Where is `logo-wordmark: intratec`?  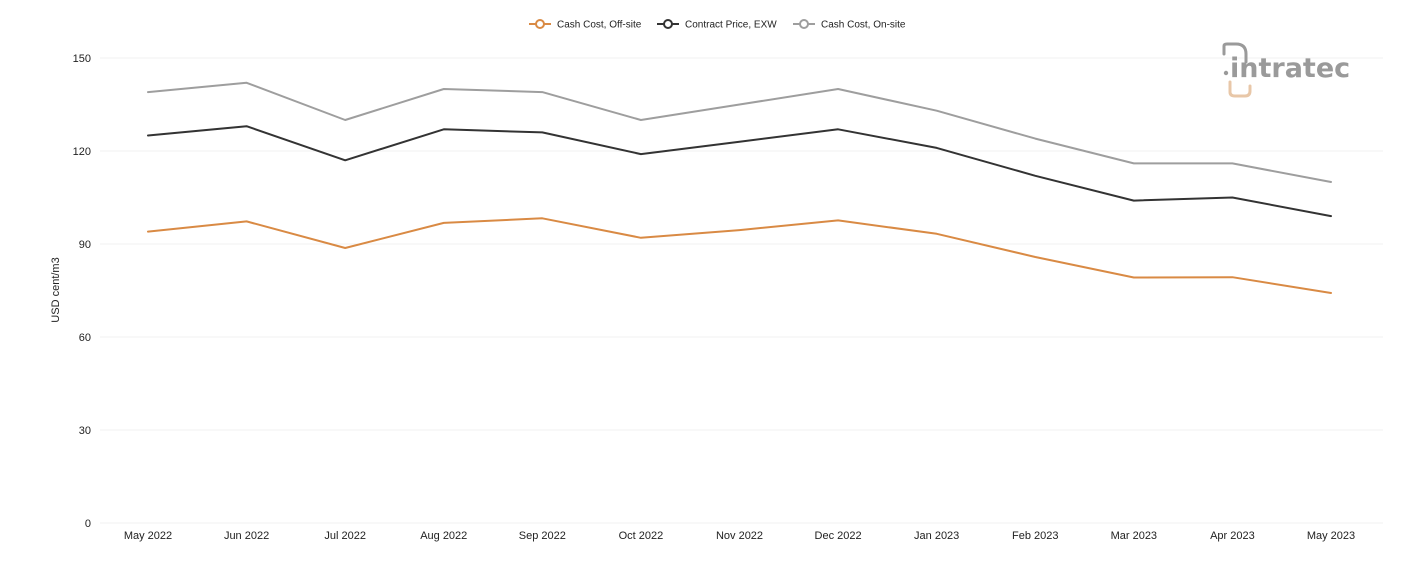 logo-wordmark: intratec is located at coordinates (1290, 68).